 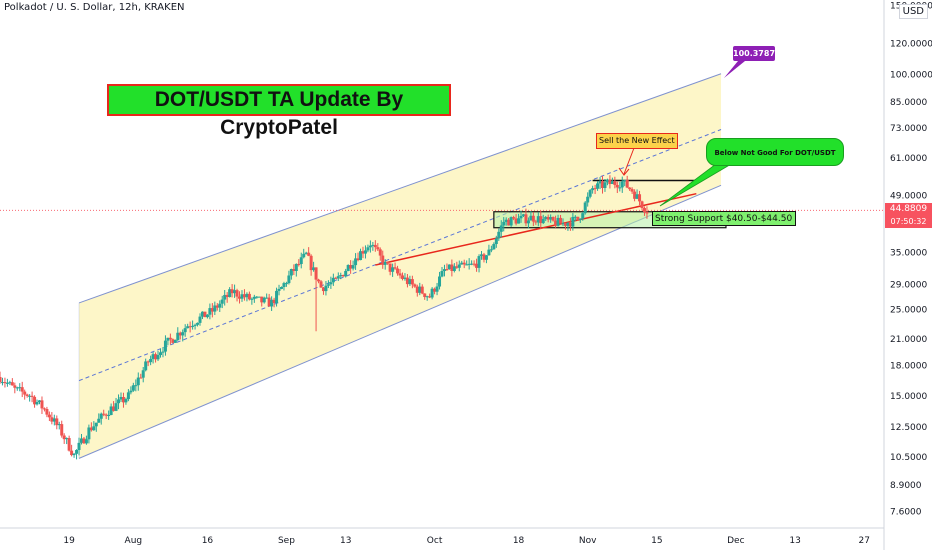 I want to click on price-tick-7: 35.0000, so click(x=908, y=253).